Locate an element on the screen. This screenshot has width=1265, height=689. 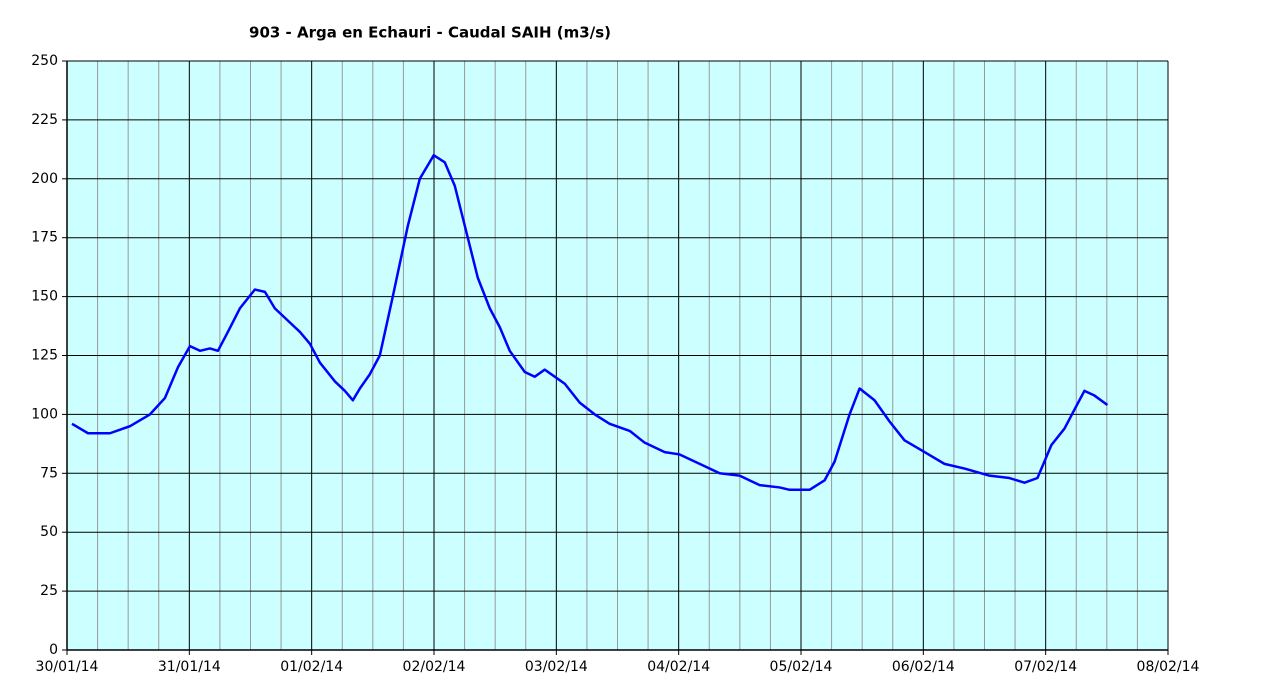
x-tick-label: 05/02/14 is located at coordinates (801, 667).